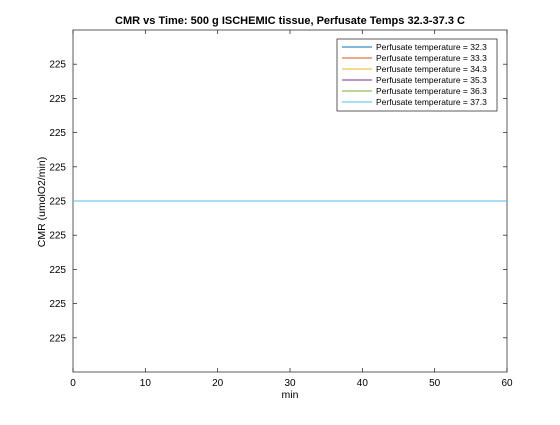 The height and width of the screenshot is (425, 560). I want to click on legend-entry-3: Perfusate temperature = 34.3, so click(431, 69).